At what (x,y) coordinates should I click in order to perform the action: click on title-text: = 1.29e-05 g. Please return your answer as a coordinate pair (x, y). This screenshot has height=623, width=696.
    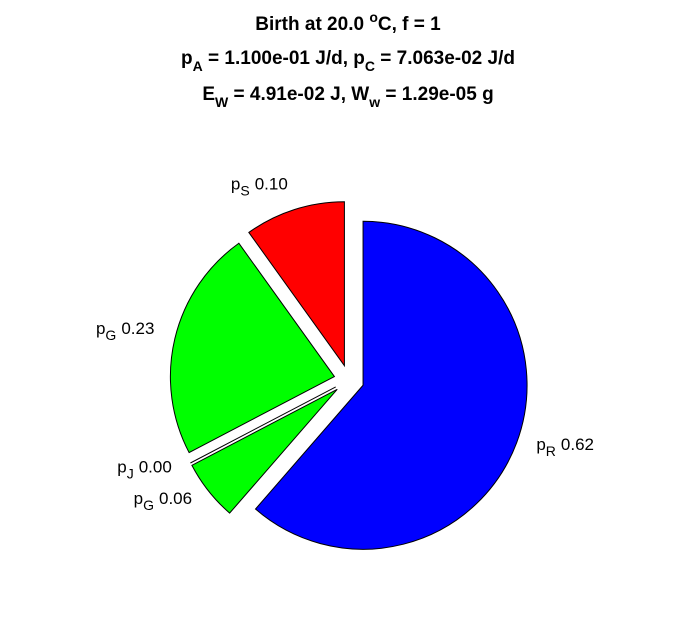
    Looking at the image, I should click on (437, 94).